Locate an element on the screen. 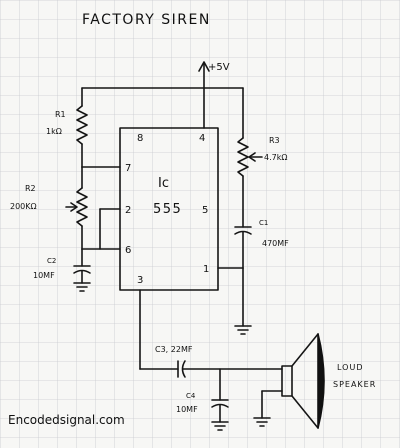 This screenshot has height=448, width=400. c4-value: 10MF is located at coordinates (187, 409).